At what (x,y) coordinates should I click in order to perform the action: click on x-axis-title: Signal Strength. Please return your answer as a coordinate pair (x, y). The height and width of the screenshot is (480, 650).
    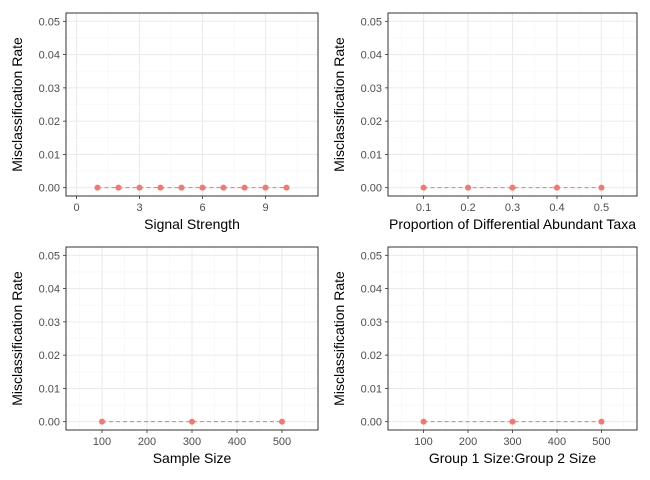
    Looking at the image, I should click on (192, 224).